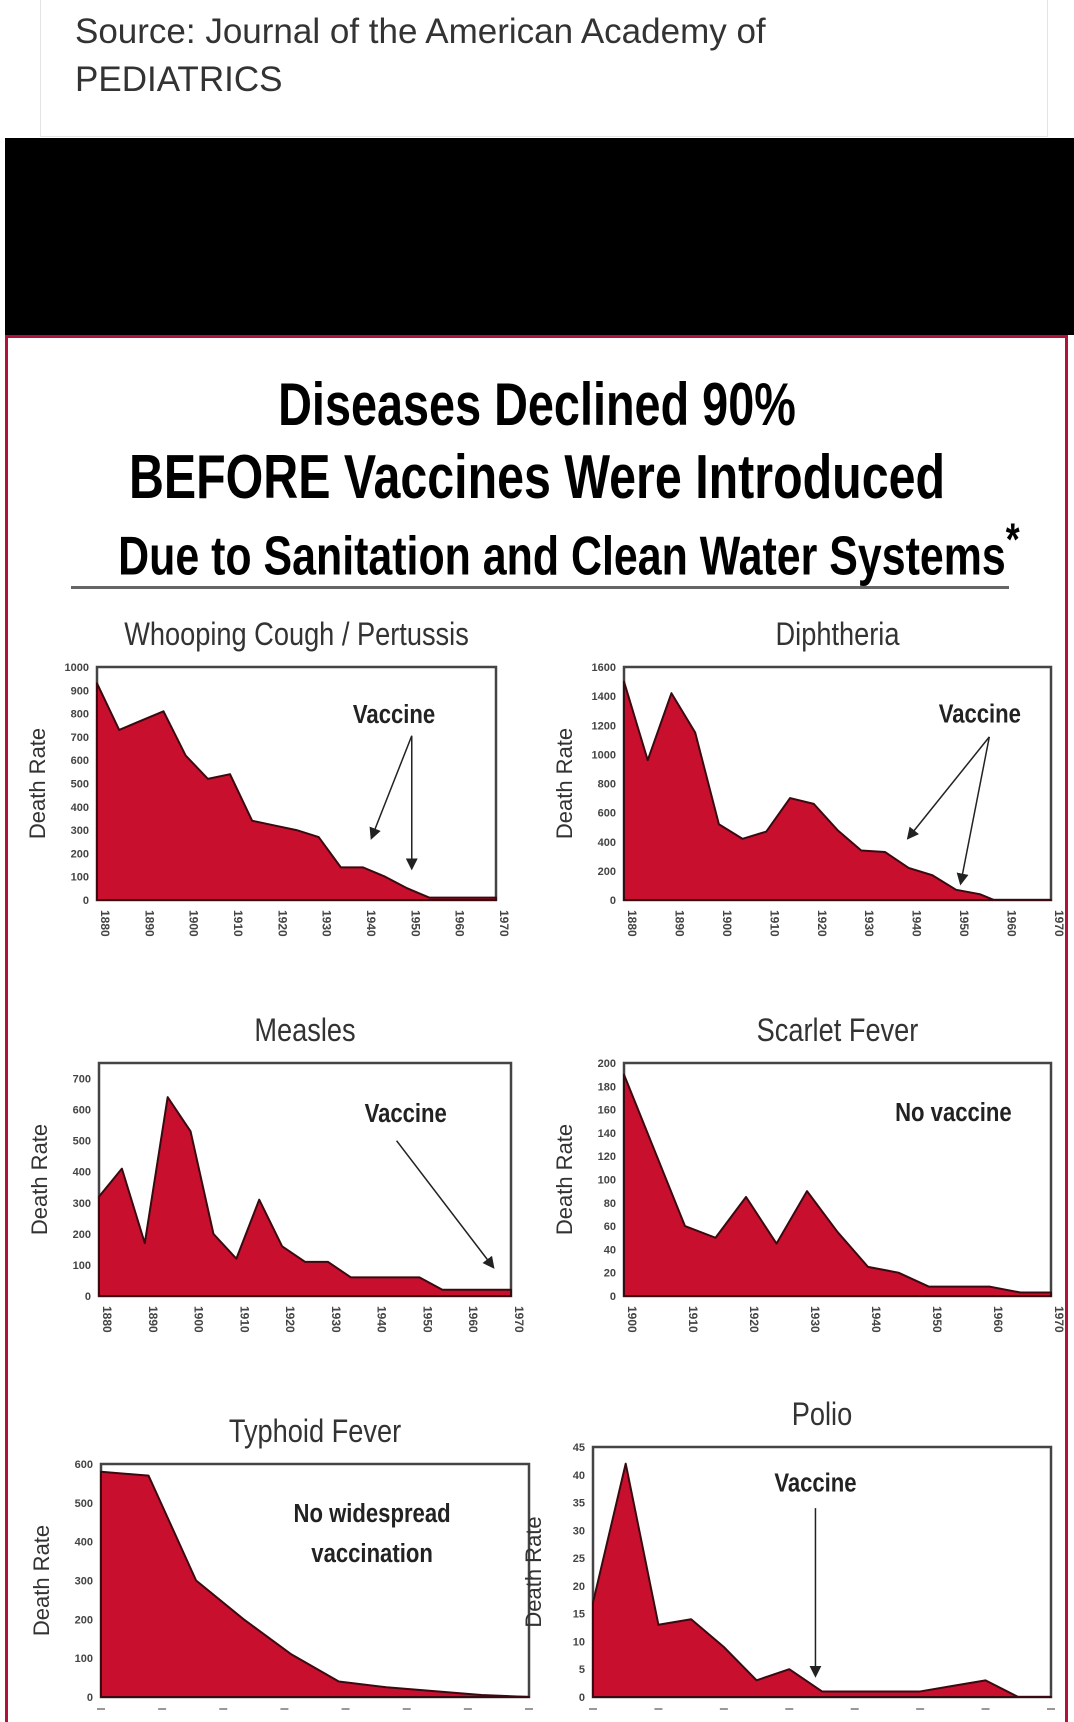  Describe the element at coordinates (540, 587) in the screenshot. I see `headline-divider` at that location.